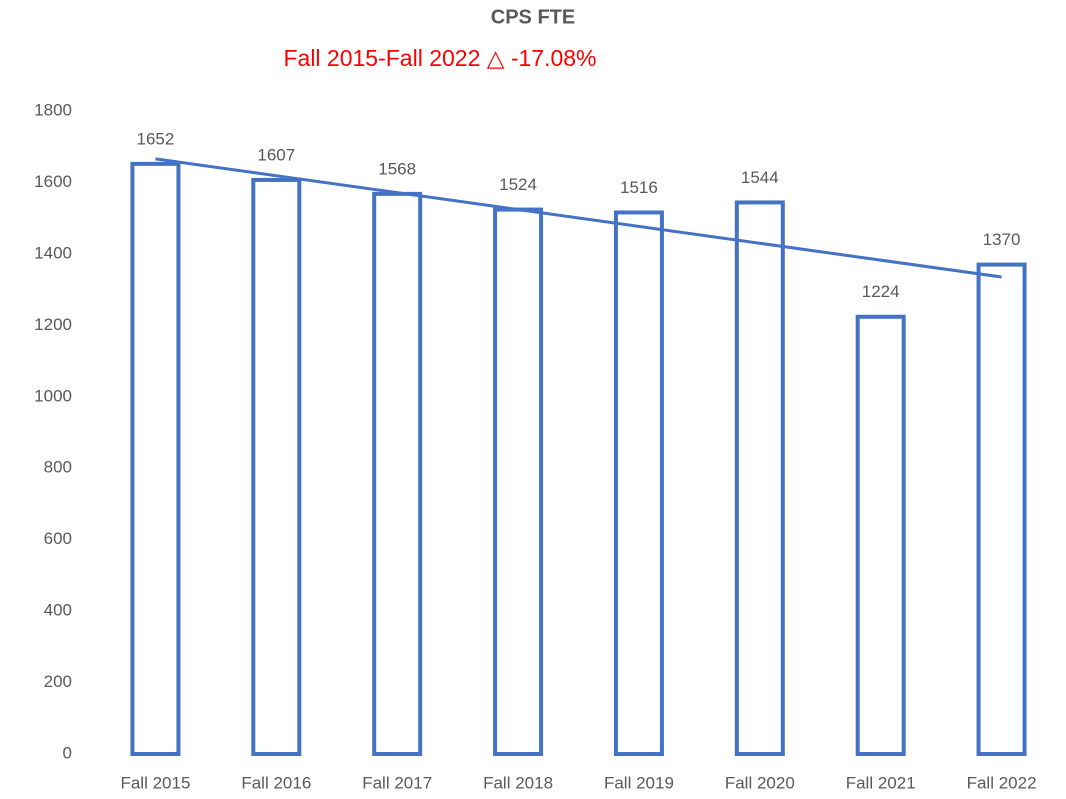 Image resolution: width=1066 pixels, height=799 pixels. Describe the element at coordinates (518, 782) in the screenshot. I see `x-tick-label: Fall 2018` at that location.